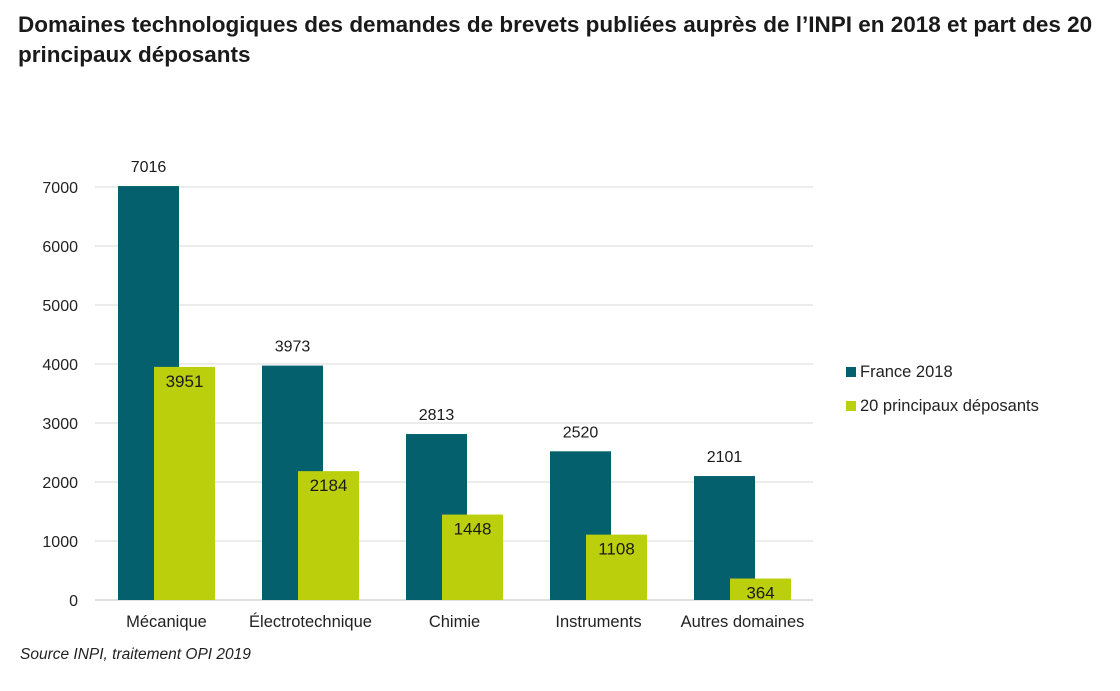 This screenshot has width=1120, height=691. Describe the element at coordinates (185, 381) in the screenshot. I see `data-label: 3951` at that location.